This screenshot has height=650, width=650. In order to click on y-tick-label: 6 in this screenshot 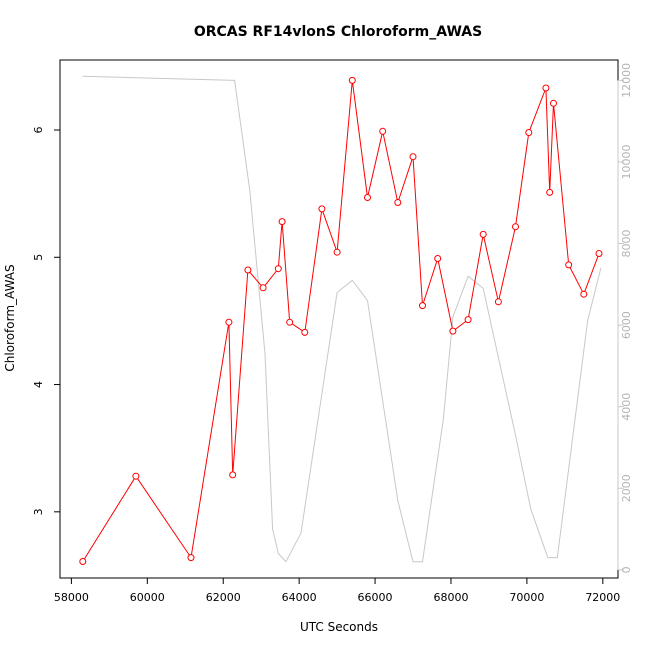, I will do `click(38, 130)`.